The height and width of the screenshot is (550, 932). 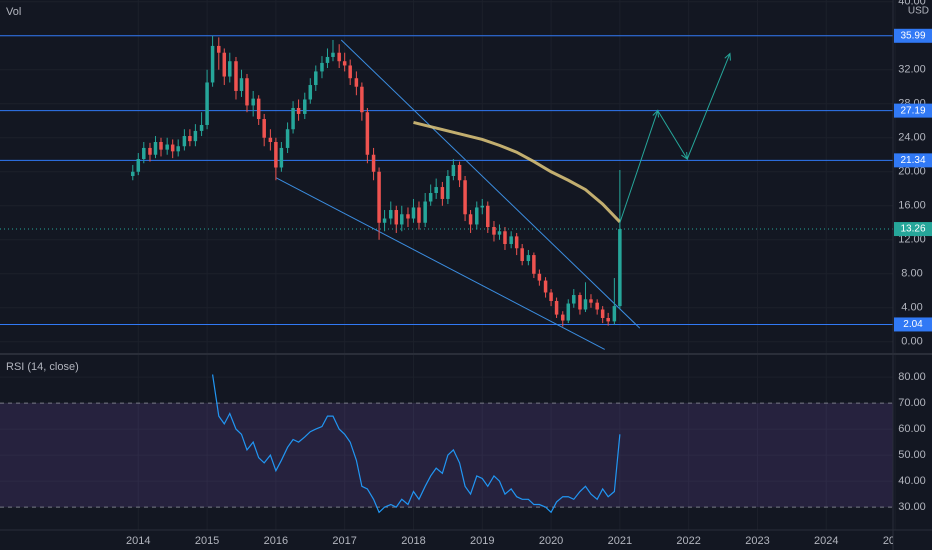 What do you see at coordinates (912, 429) in the screenshot?
I see `rsi-tick-label: 60.00` at bounding box center [912, 429].